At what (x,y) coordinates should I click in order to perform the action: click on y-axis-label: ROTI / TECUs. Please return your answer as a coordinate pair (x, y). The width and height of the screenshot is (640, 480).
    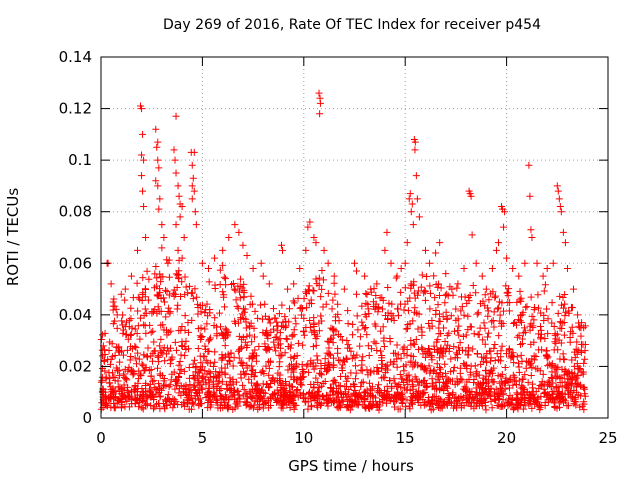
    Looking at the image, I should click on (13, 237).